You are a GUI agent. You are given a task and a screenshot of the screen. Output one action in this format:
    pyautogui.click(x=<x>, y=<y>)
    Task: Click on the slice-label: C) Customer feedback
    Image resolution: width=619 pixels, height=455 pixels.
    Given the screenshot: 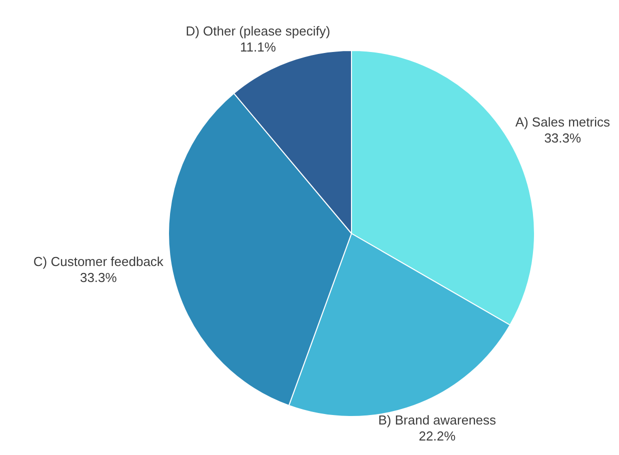 What is the action you would take?
    pyautogui.click(x=98, y=261)
    